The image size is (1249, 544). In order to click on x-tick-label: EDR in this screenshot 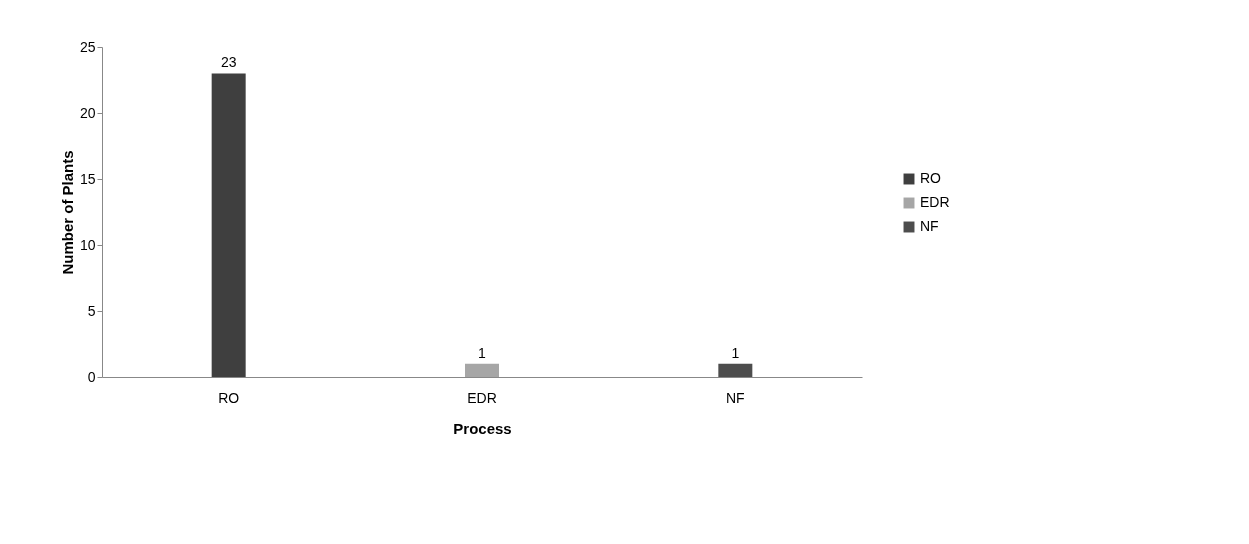, I will do `click(482, 397)`.